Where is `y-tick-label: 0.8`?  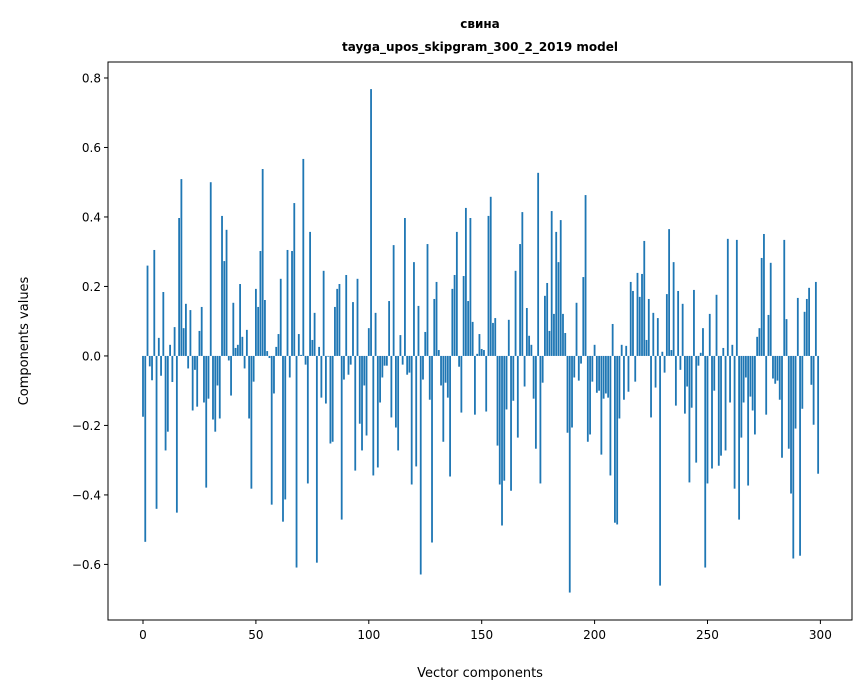 y-tick-label: 0.8 is located at coordinates (91, 78).